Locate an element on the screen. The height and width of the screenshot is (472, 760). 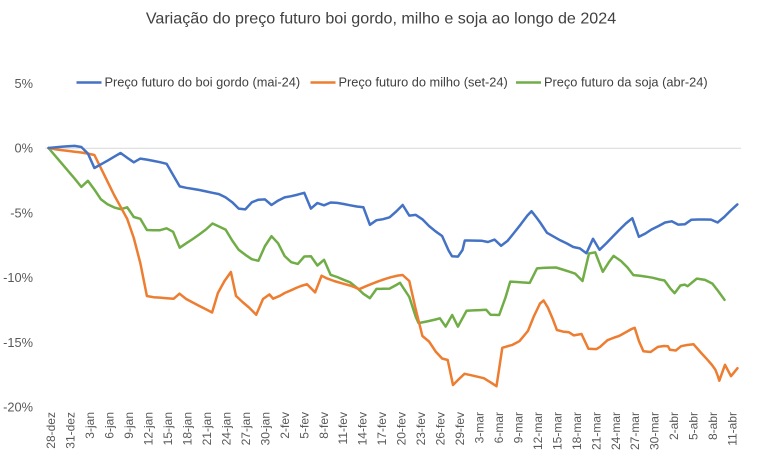
svg-text: 27-jan is located at coordinates (246, 428).